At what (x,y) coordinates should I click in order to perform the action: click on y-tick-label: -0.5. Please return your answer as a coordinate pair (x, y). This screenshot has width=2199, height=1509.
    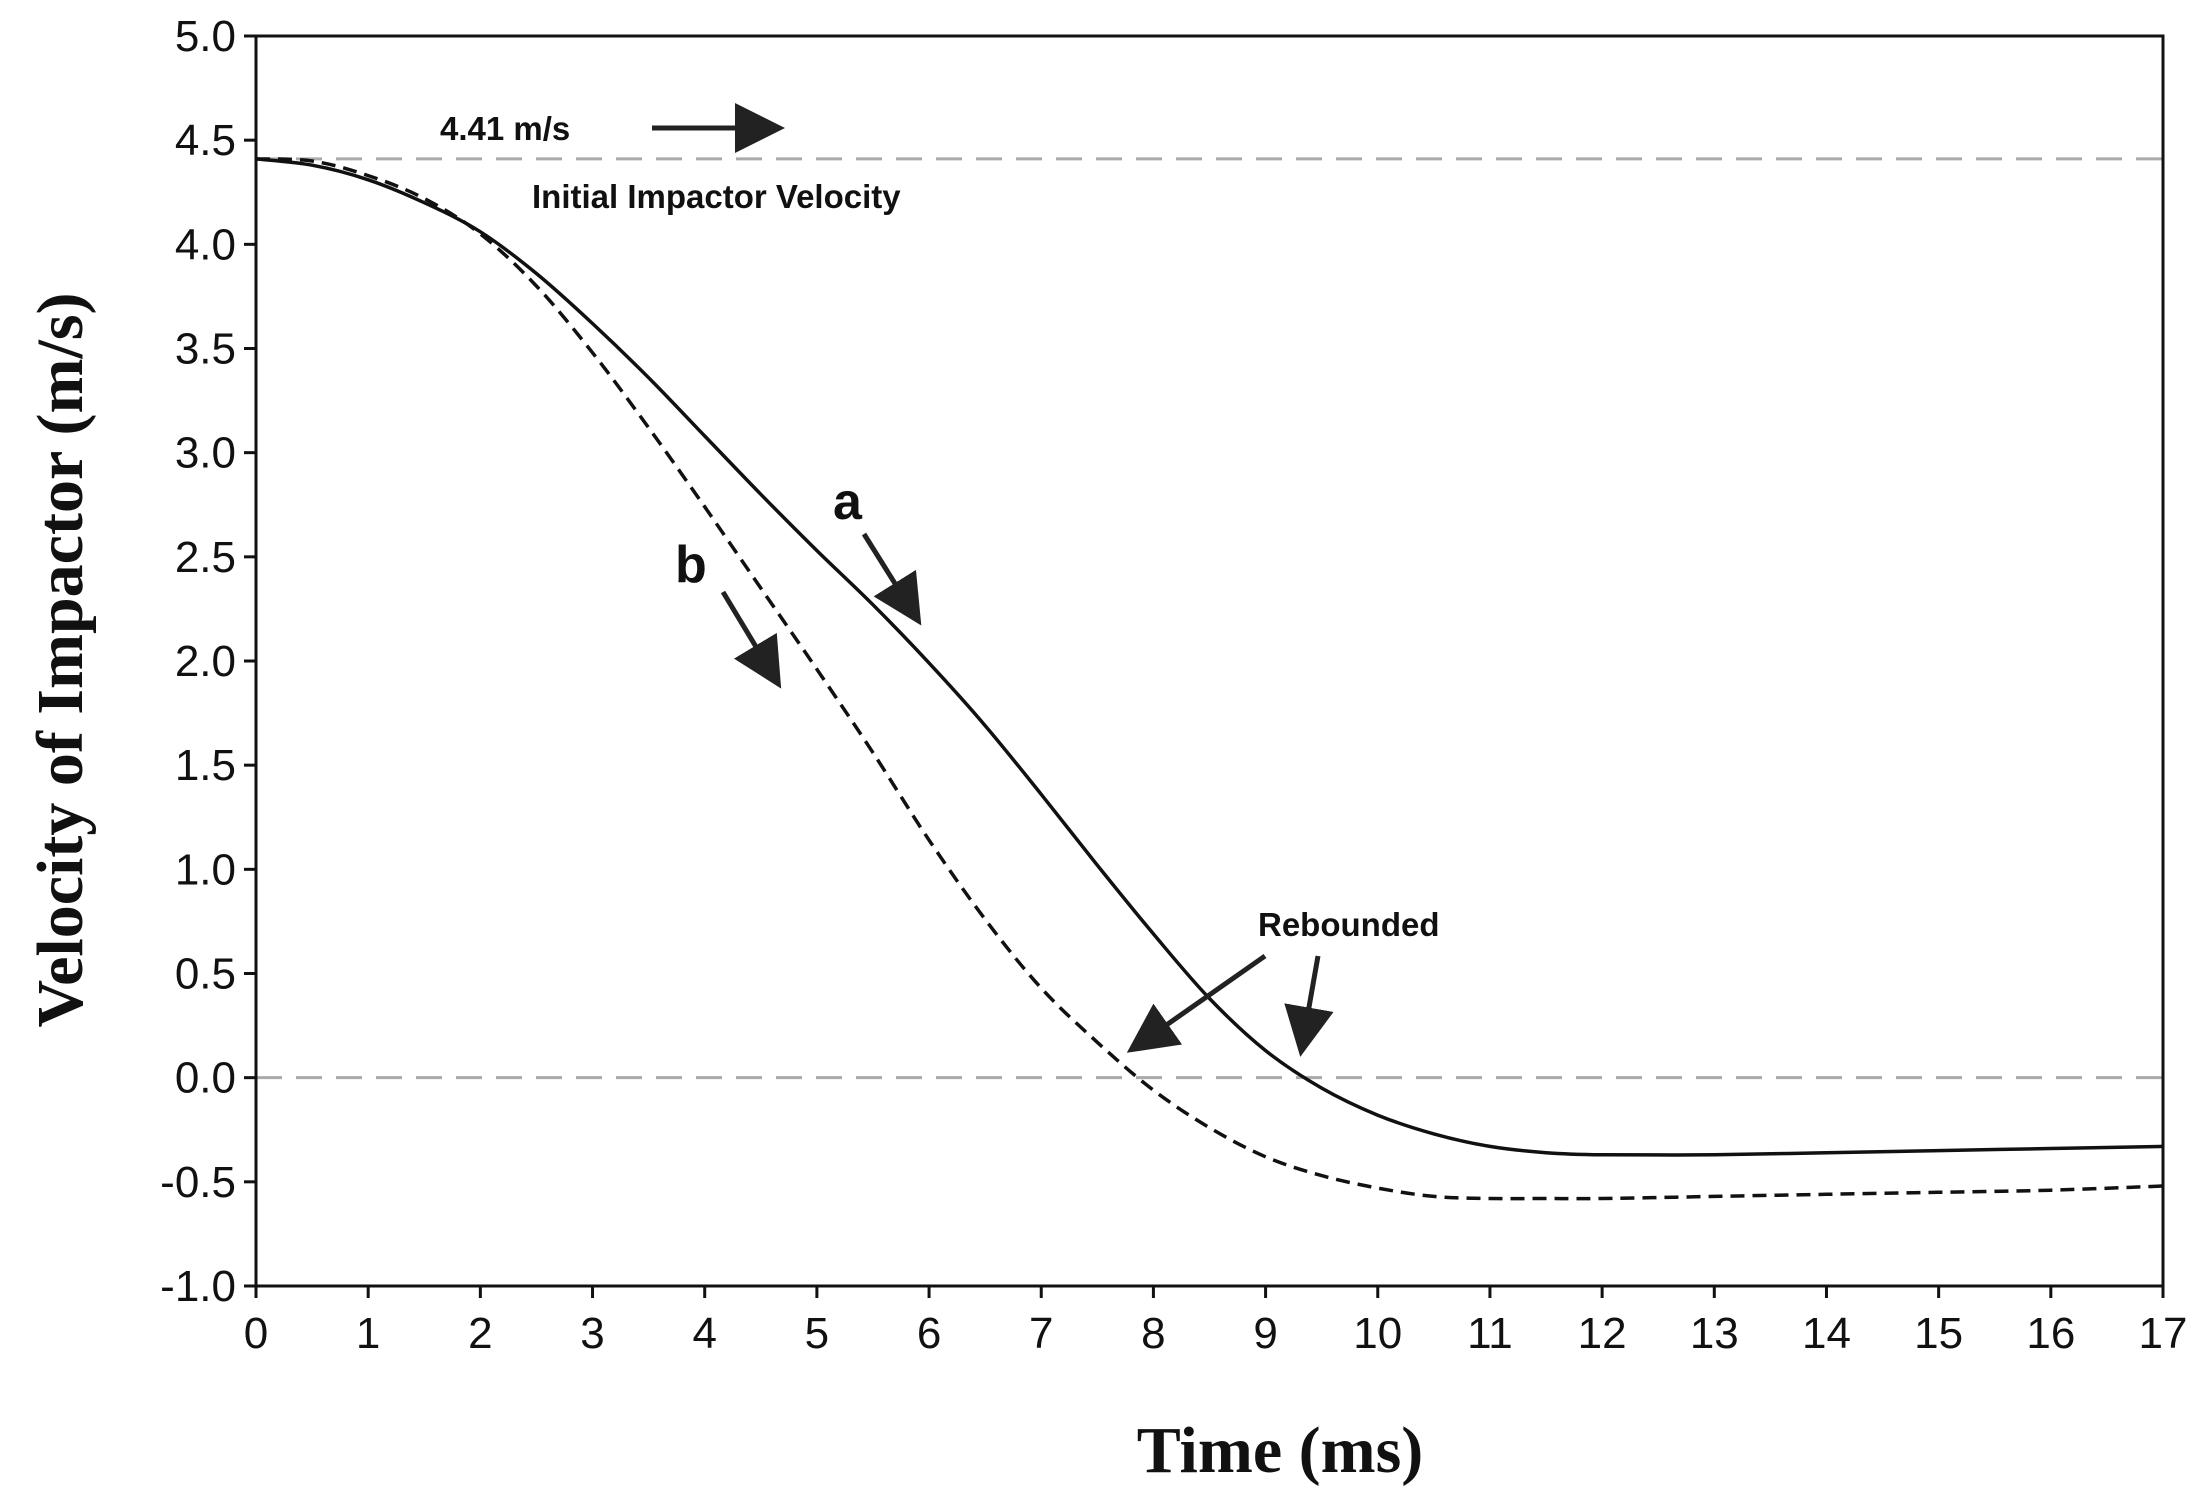
    Looking at the image, I should click on (198, 1182).